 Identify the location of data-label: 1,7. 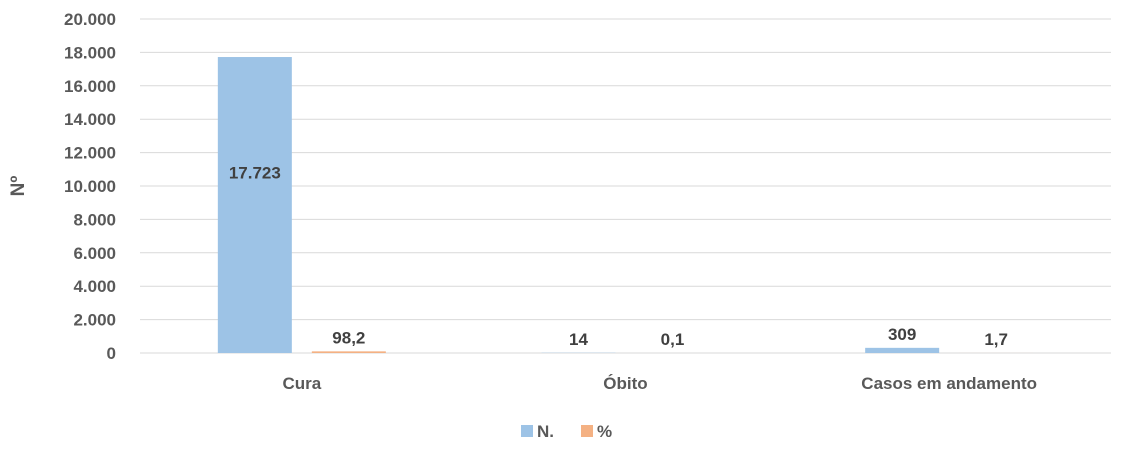
(996, 339).